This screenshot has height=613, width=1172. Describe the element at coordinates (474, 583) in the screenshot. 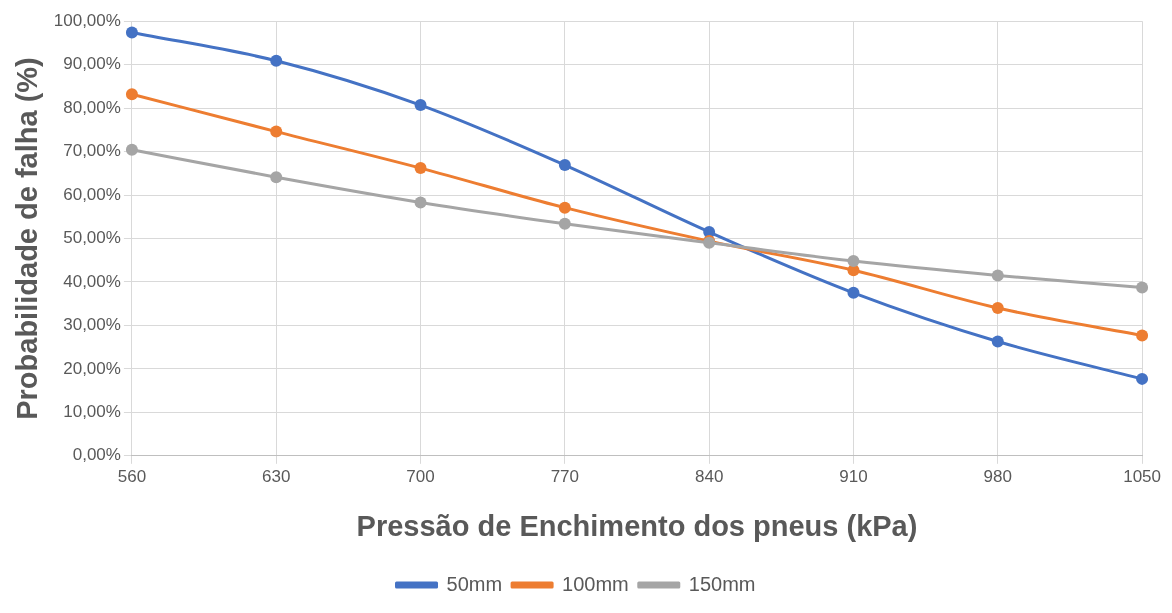

I see `legend-label: 50mm` at that location.